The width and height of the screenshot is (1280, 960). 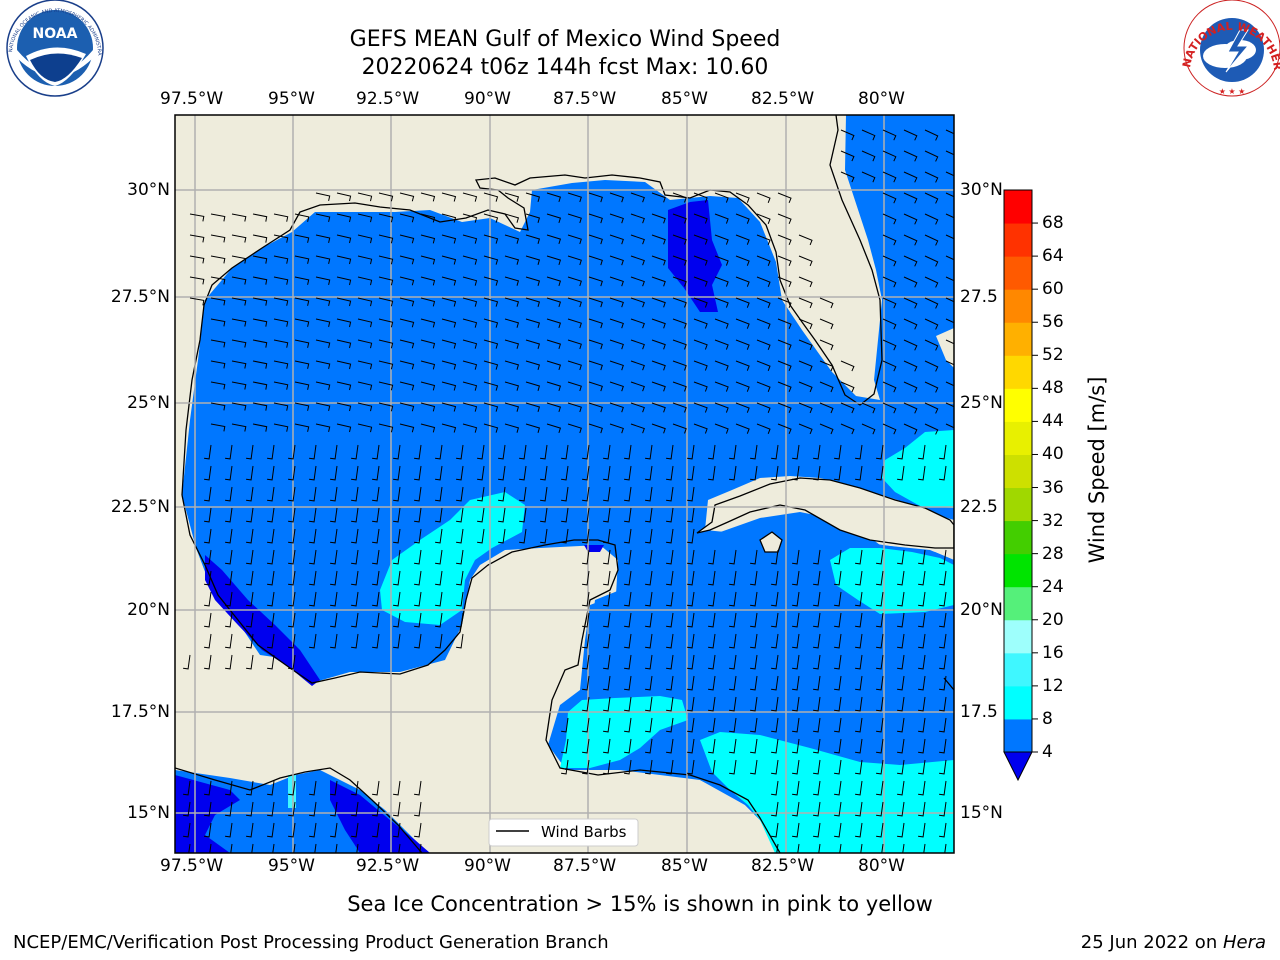 What do you see at coordinates (584, 832) in the screenshot?
I see `legend-label: Wind Barbs` at bounding box center [584, 832].